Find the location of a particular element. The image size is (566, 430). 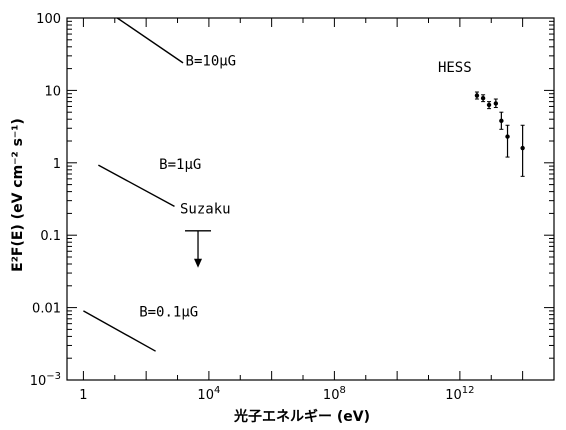

y-tick-label: 100 is located at coordinates (48, 19).